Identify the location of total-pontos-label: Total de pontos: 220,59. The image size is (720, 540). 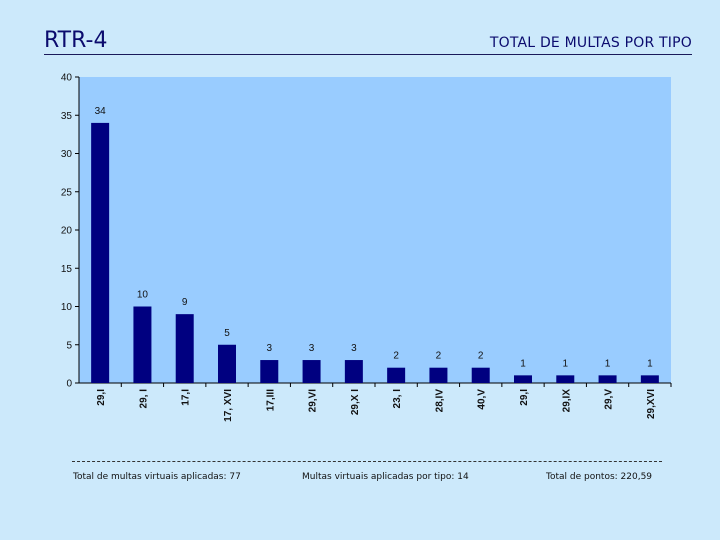
(599, 477).